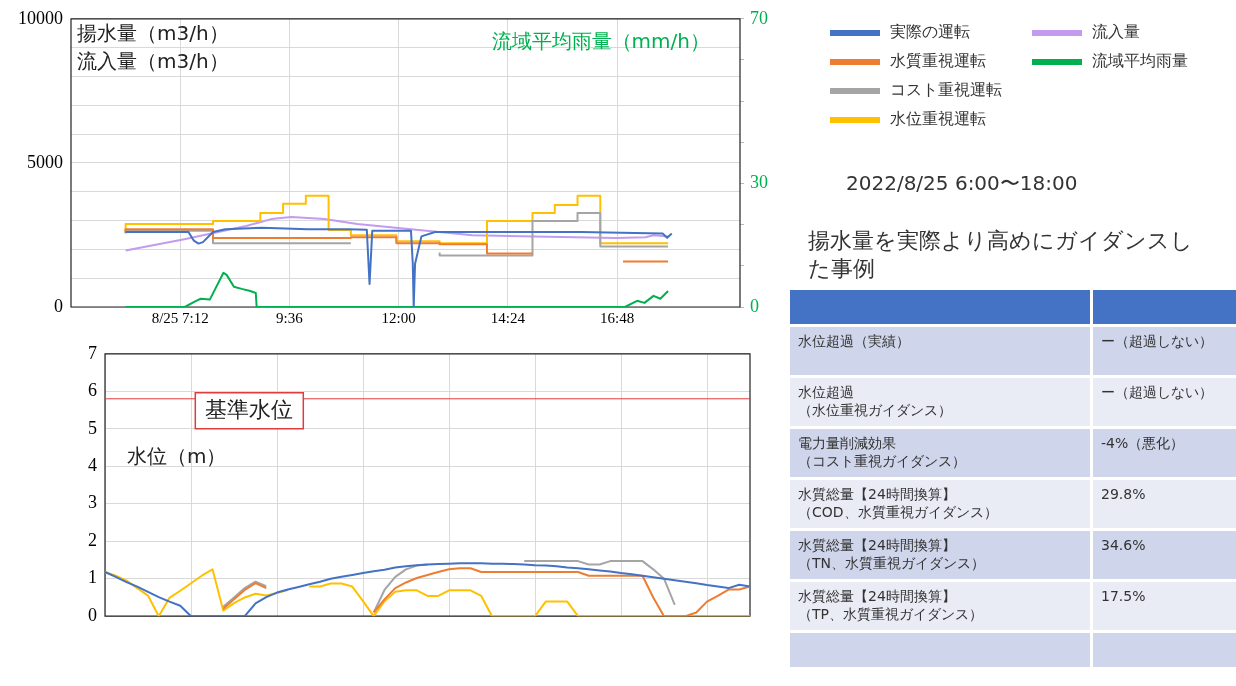 This screenshot has height=686, width=1236. I want to click on text: 揚水量を実際より高めにガイダンスした事例, so click(1001, 254).